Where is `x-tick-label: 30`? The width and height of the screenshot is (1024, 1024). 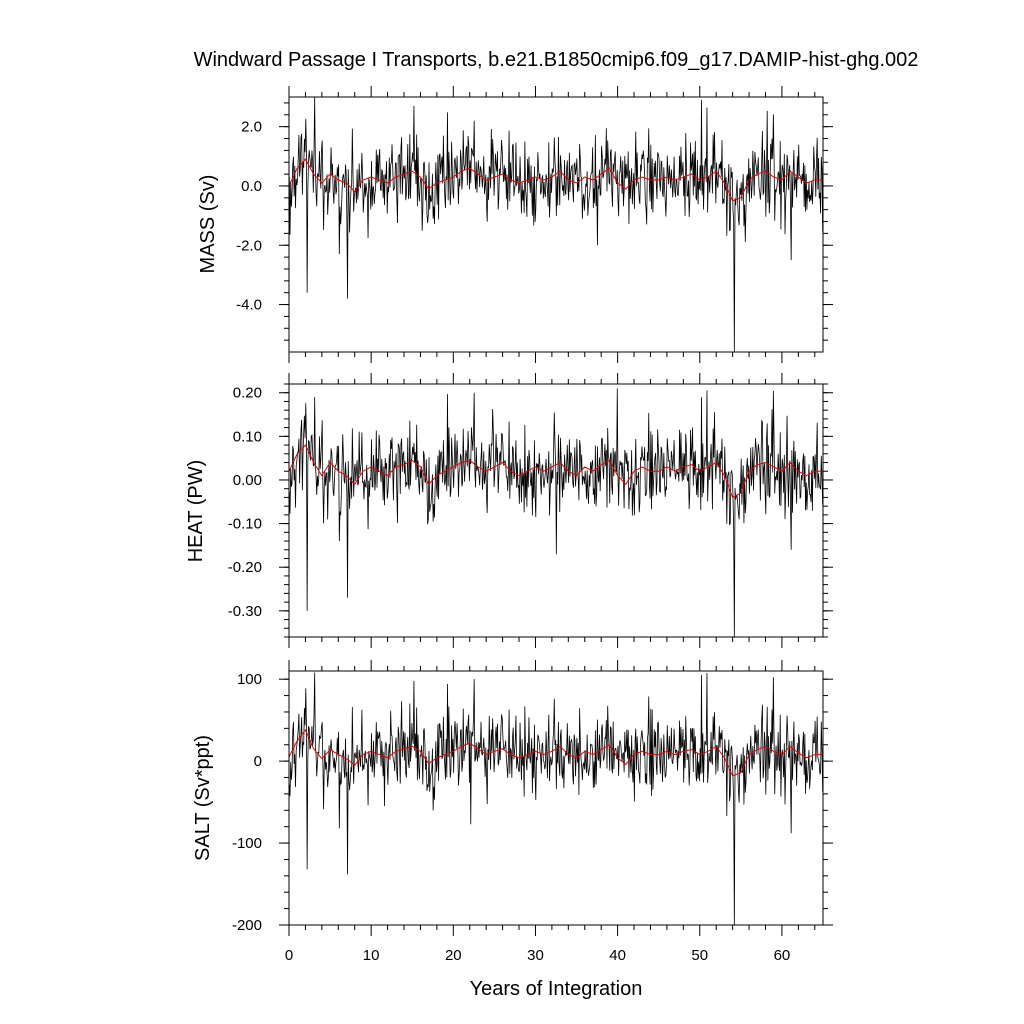 x-tick-label: 30 is located at coordinates (535, 955).